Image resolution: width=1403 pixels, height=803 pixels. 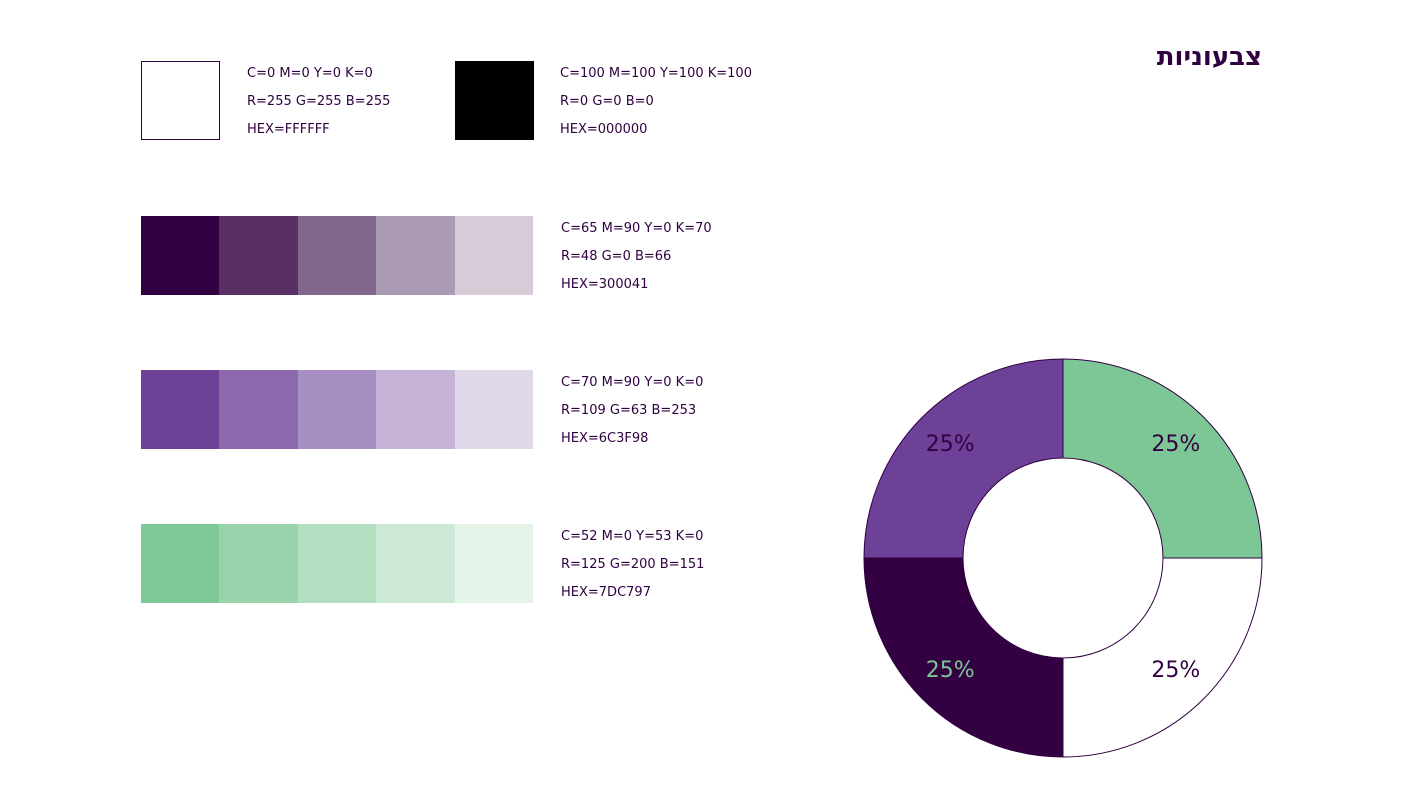 I want to click on green-shades, so click(x=337, y=563).